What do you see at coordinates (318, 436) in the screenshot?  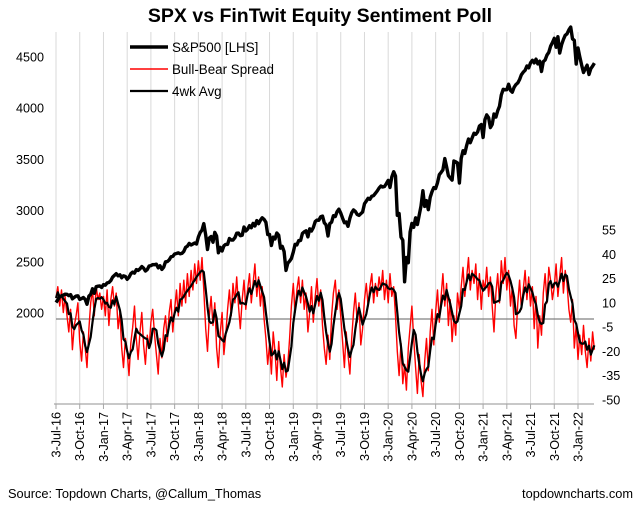 I see `x-tick-label: 3-Apr-19` at bounding box center [318, 436].